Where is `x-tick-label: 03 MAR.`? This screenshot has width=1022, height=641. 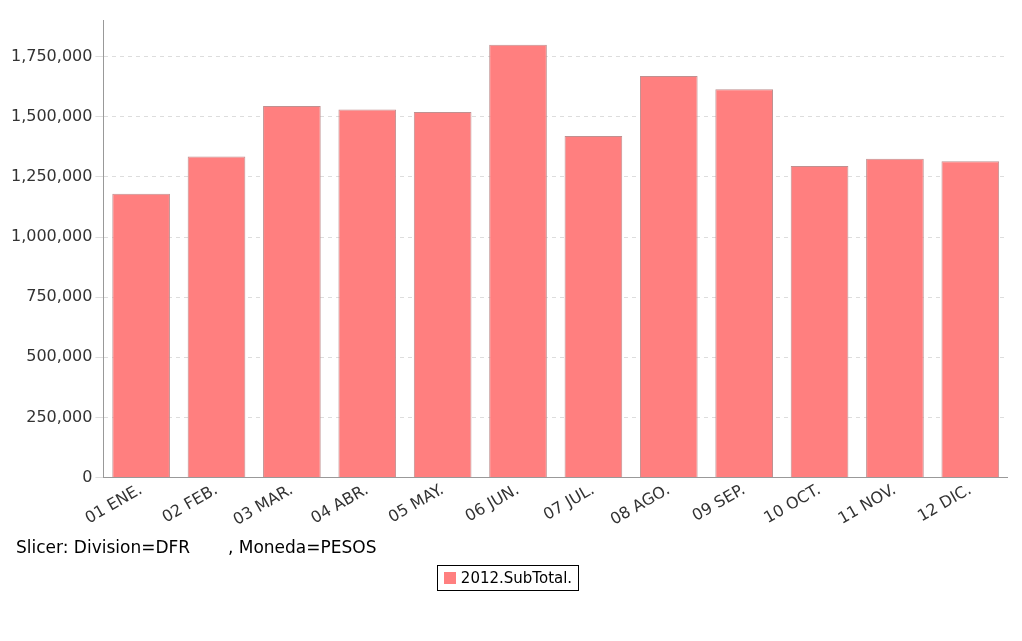 x-tick-label: 03 MAR. is located at coordinates (262, 504).